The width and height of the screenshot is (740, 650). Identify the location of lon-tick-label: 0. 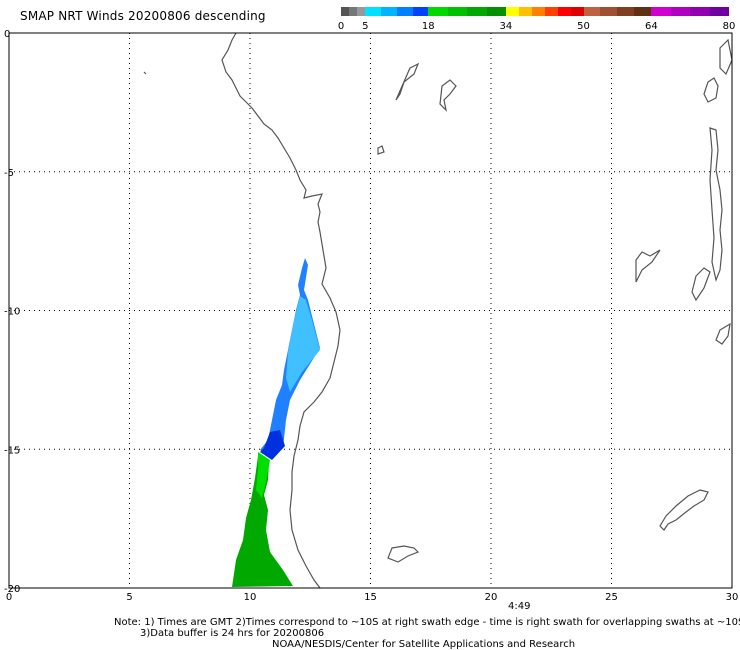
(9, 597).